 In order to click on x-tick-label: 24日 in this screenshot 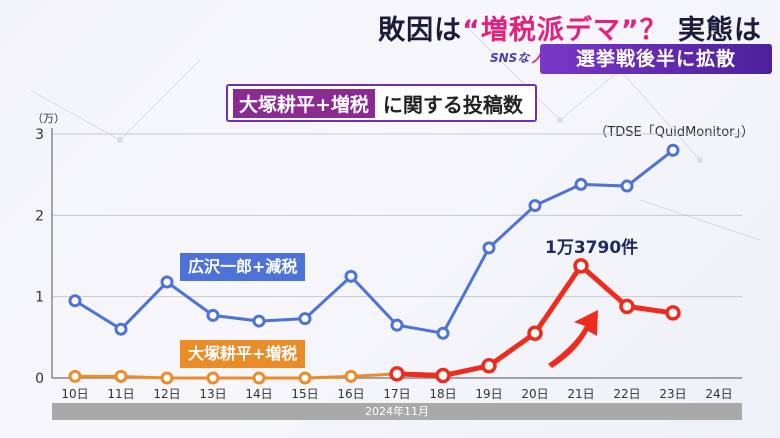, I will do `click(718, 394)`.